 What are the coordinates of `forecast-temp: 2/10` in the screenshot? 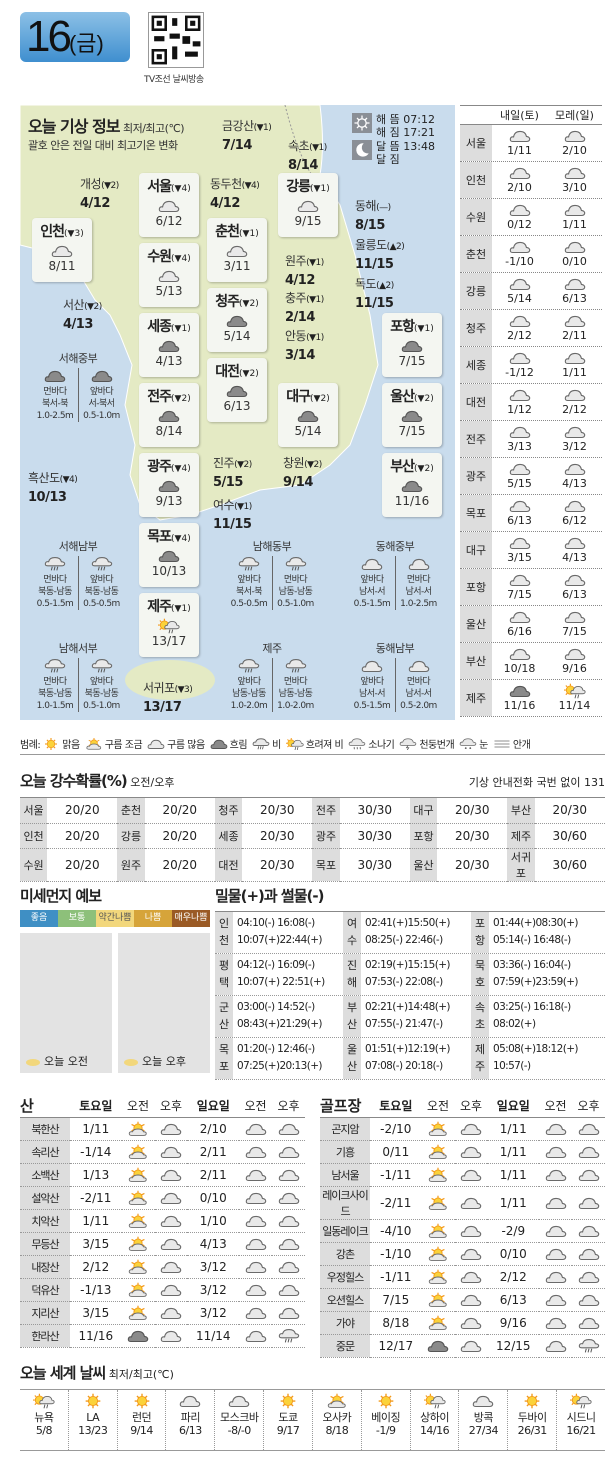 It's located at (574, 150).